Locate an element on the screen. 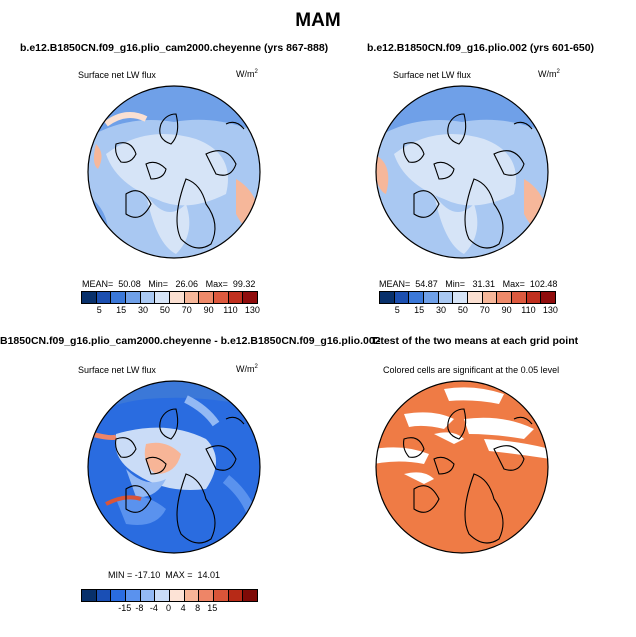 The image size is (636, 637). panel-3-stats: MIN = -17.10 MAX = 14.01 is located at coordinates (164, 575).